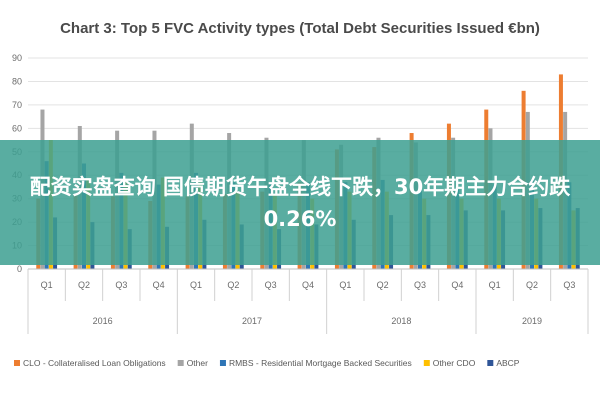 The image size is (600, 400). What do you see at coordinates (252, 321) in the screenshot?
I see `year-label: 2017` at bounding box center [252, 321].